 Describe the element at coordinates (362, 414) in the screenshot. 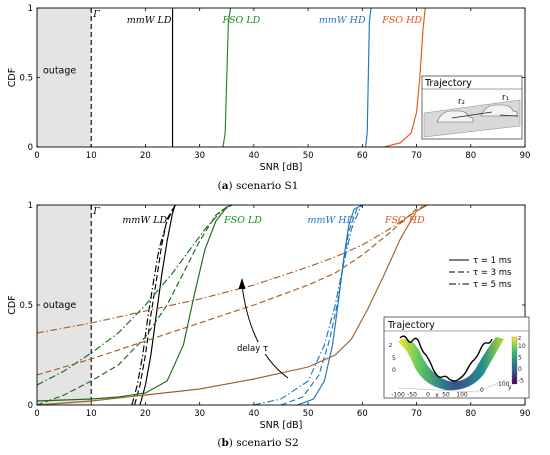

I see `x-tick-label: 60` at that location.